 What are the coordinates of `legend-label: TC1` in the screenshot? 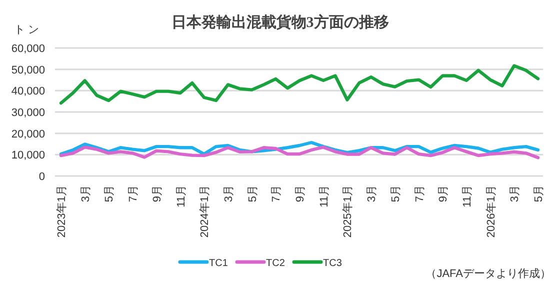 It's located at (218, 263).